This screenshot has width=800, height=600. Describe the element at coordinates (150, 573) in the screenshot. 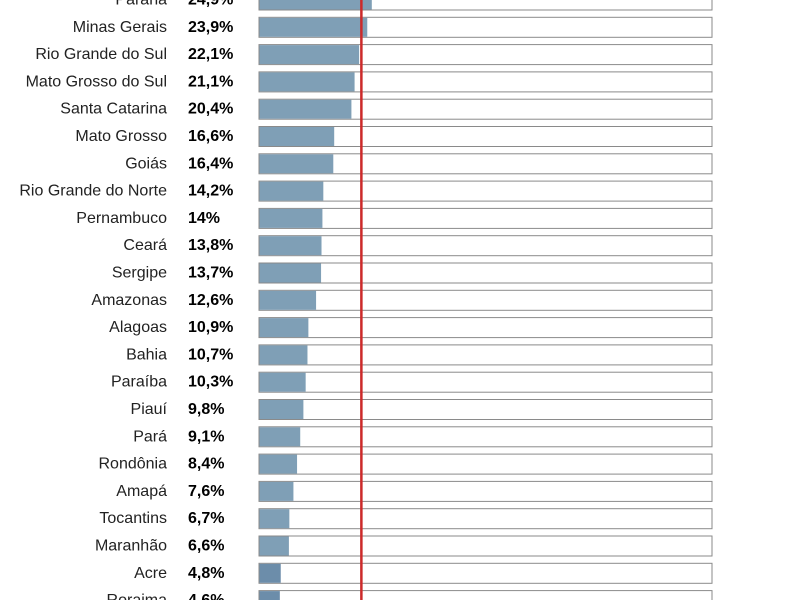

I see `category-label: Acre` at that location.